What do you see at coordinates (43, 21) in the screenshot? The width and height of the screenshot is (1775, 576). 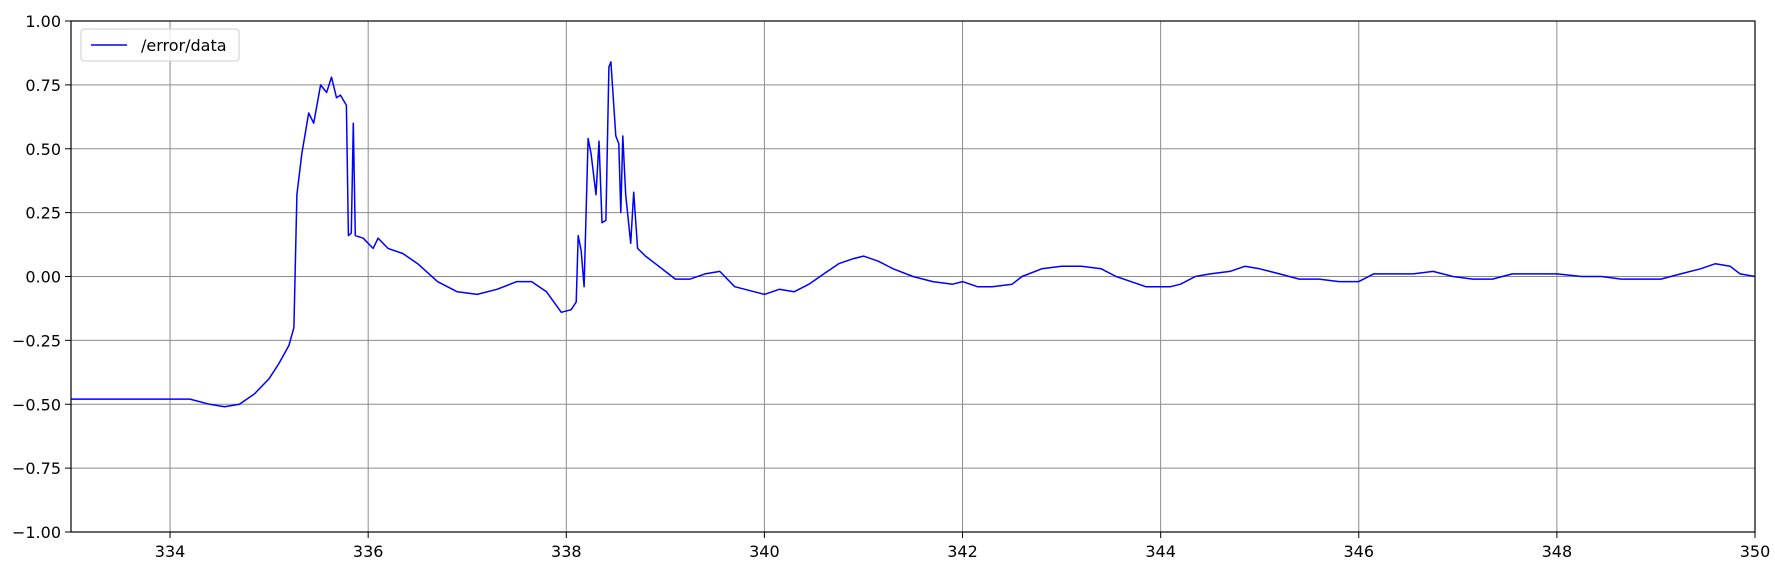 I see `y-tick-label: 1.00` at bounding box center [43, 21].